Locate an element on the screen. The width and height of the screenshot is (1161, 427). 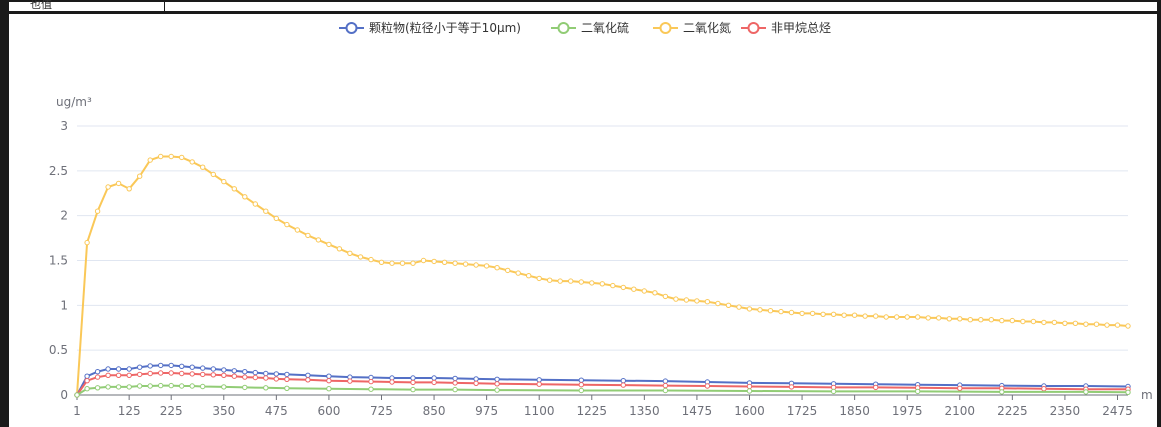
legend: 颗粒物(粒径小于等于10μm) 二氧化硫 二氧化氮 非甲烷总烃 is located at coordinates (585, 27).